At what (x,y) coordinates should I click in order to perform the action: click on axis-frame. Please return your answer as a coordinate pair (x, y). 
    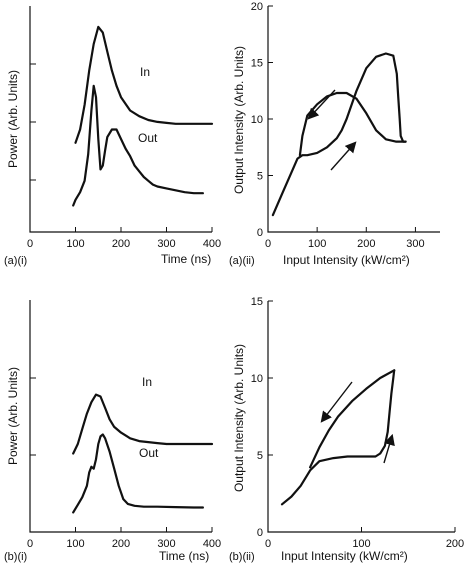
    Looking at the image, I should click on (353, 119).